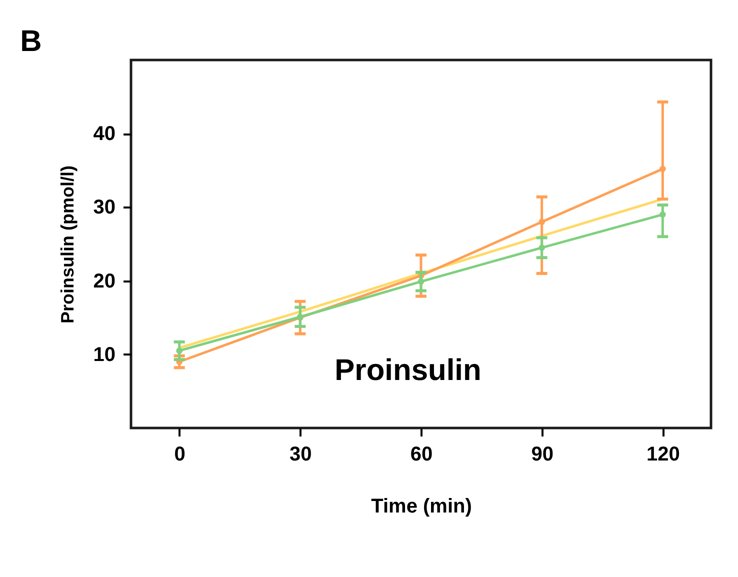 The image size is (738, 577). I want to click on y-tick-label: 40, so click(104, 134).